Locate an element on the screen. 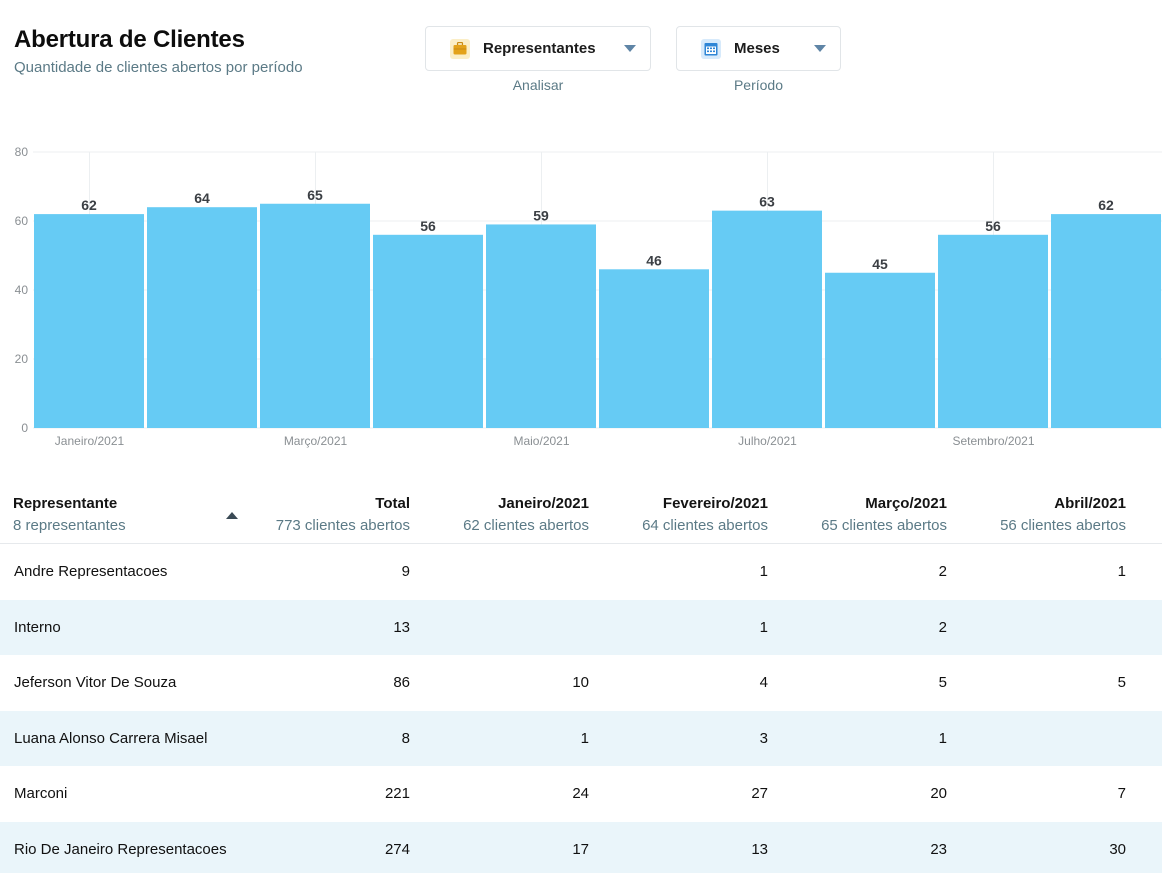 The height and width of the screenshot is (873, 1162). briefcase-icon is located at coordinates (460, 48).